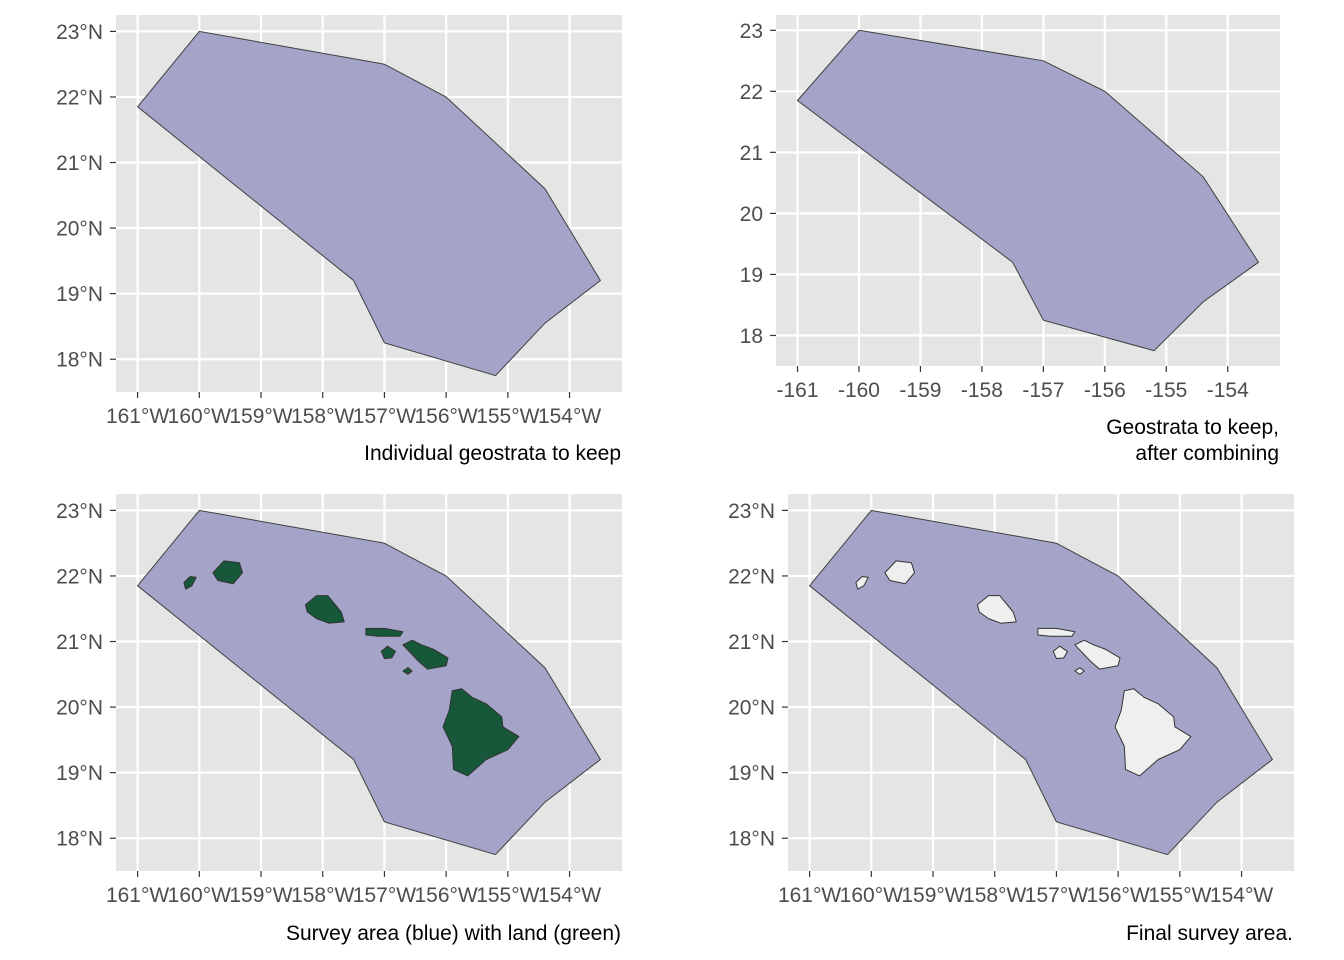 This screenshot has height=960, width=1344. What do you see at coordinates (920, 390) in the screenshot?
I see `x-tick-label: -159` at bounding box center [920, 390].